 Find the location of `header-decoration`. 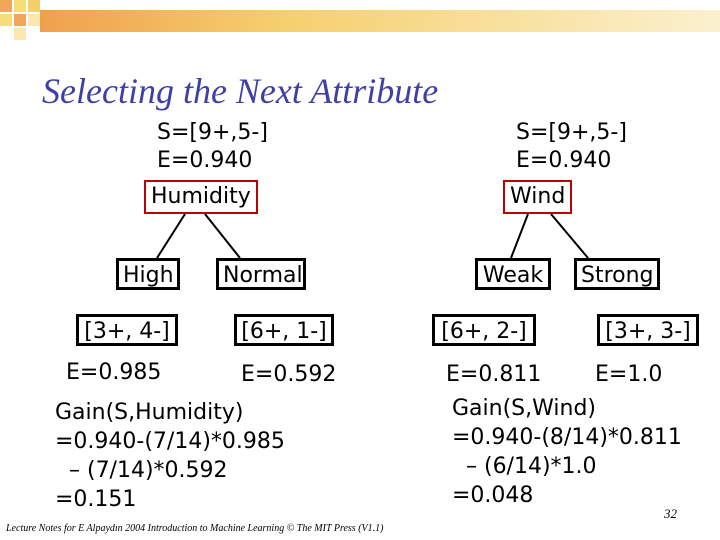

header-decoration is located at coordinates (360, 20).